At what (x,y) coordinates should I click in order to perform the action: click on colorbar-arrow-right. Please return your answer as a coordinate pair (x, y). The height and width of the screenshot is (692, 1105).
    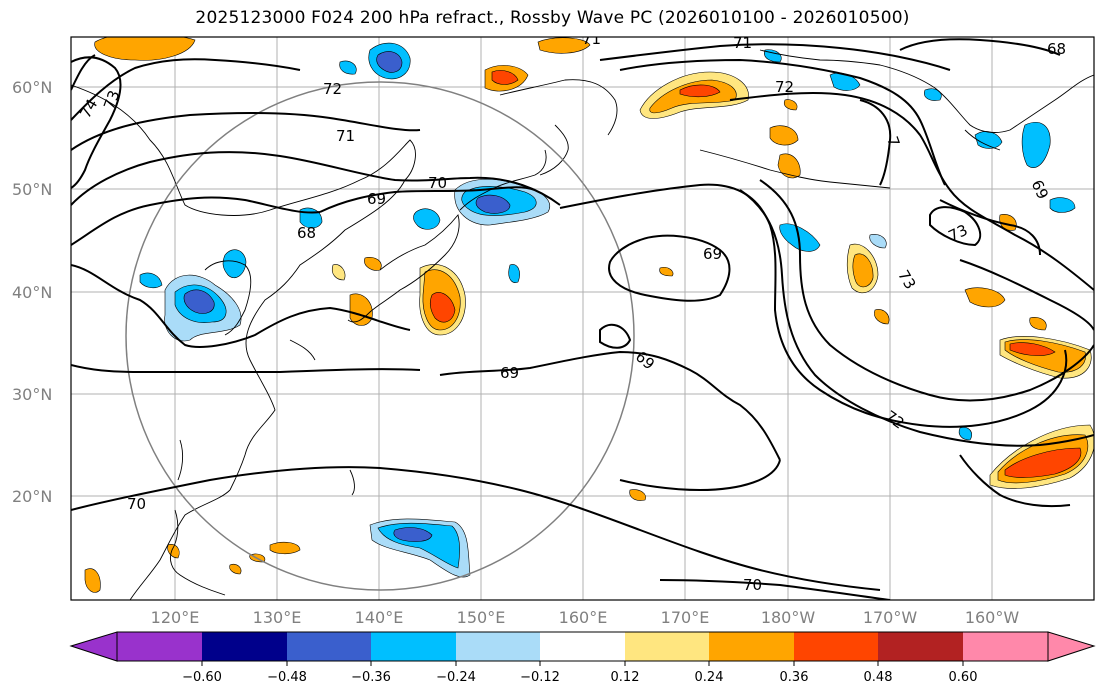
    Looking at the image, I should click on (1071, 646).